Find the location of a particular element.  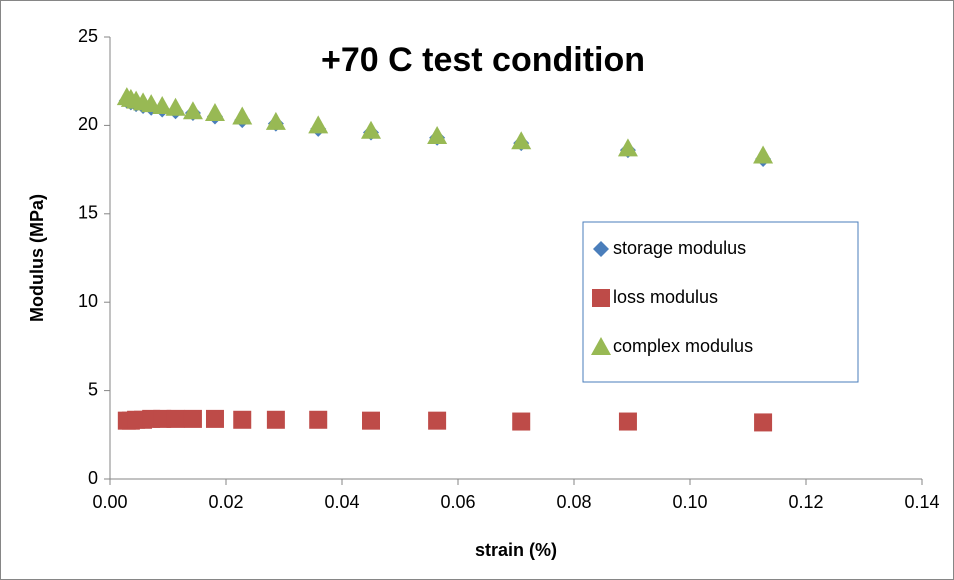

chart-title: +70 C test condition is located at coordinates (483, 60).